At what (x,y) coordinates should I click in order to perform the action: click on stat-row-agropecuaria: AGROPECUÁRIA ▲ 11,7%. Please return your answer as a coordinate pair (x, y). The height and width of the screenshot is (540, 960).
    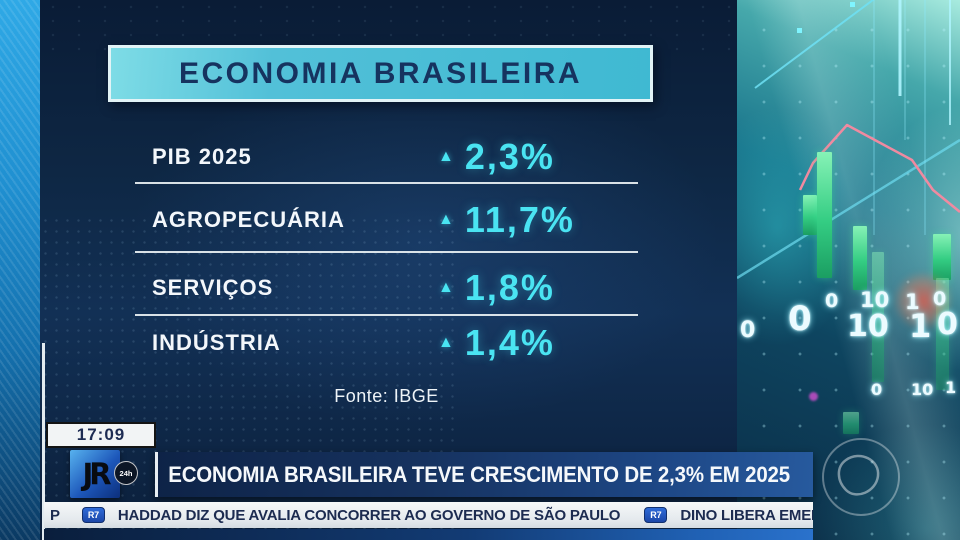
    Looking at the image, I should click on (386, 220).